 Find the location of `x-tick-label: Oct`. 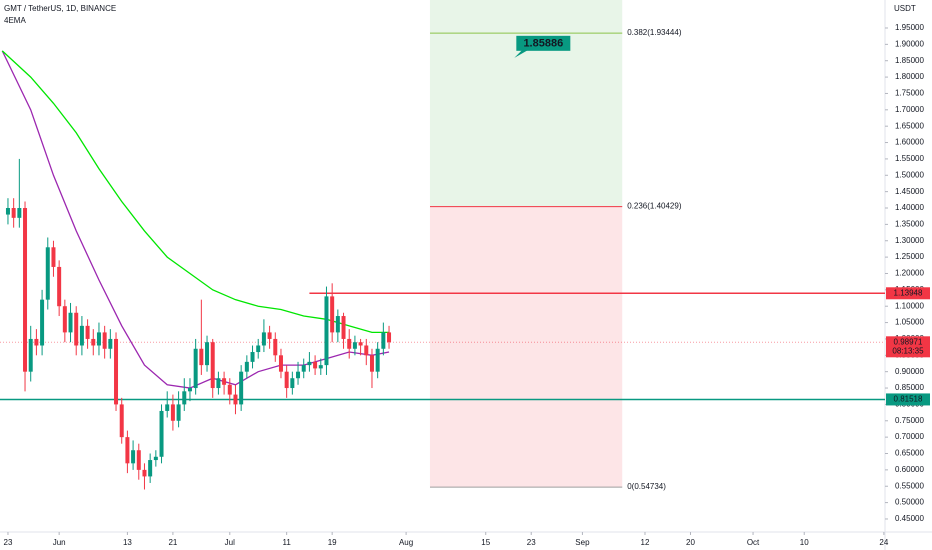

x-tick-label: Oct is located at coordinates (753, 542).